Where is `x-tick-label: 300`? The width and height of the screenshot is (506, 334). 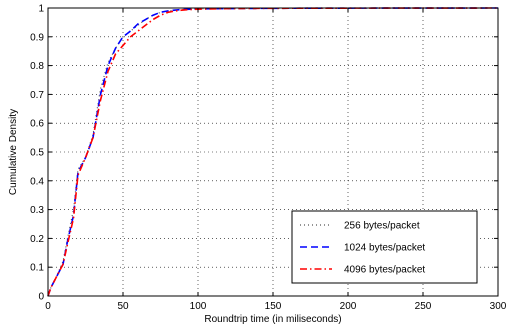 x-tick-label: 300 is located at coordinates (498, 306).